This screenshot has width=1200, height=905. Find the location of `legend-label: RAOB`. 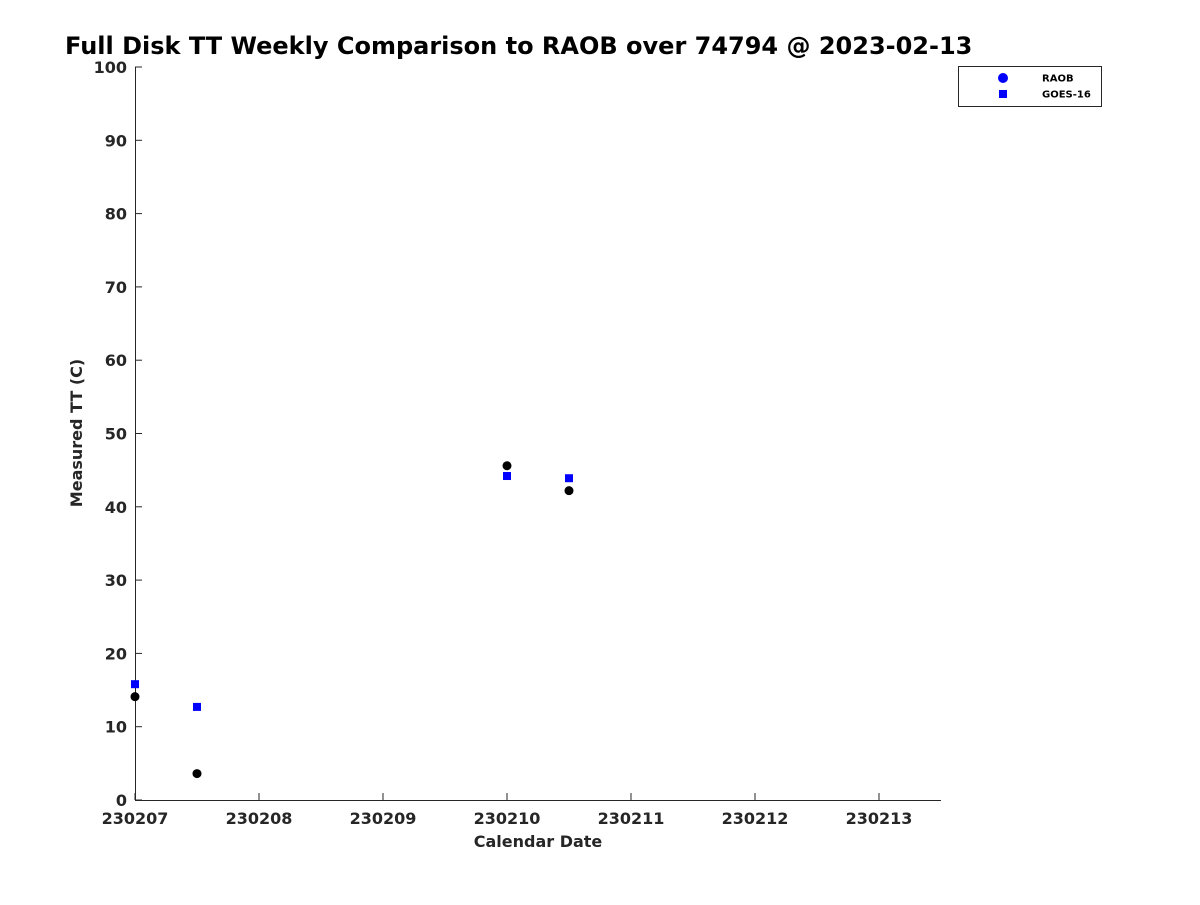

legend-label: RAOB is located at coordinates (1058, 79).